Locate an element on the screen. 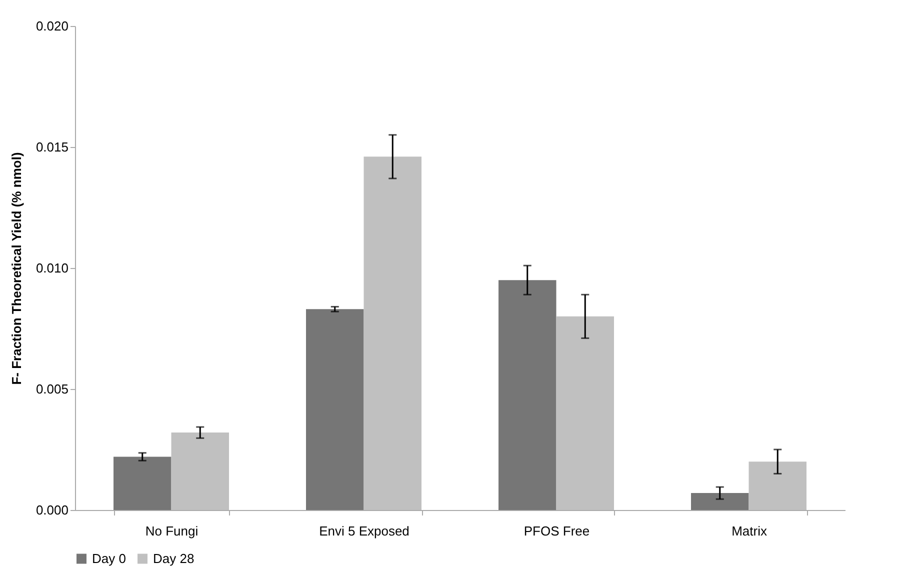 Image resolution: width=906 pixels, height=588 pixels. legend-label: Day 28 is located at coordinates (173, 558).